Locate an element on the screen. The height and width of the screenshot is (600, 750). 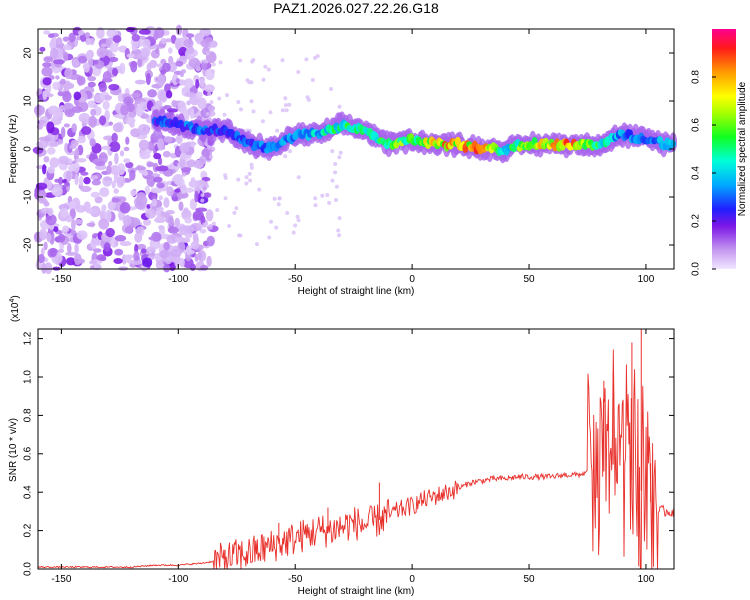
snr-x-tick-label: 0 is located at coordinates (412, 579).